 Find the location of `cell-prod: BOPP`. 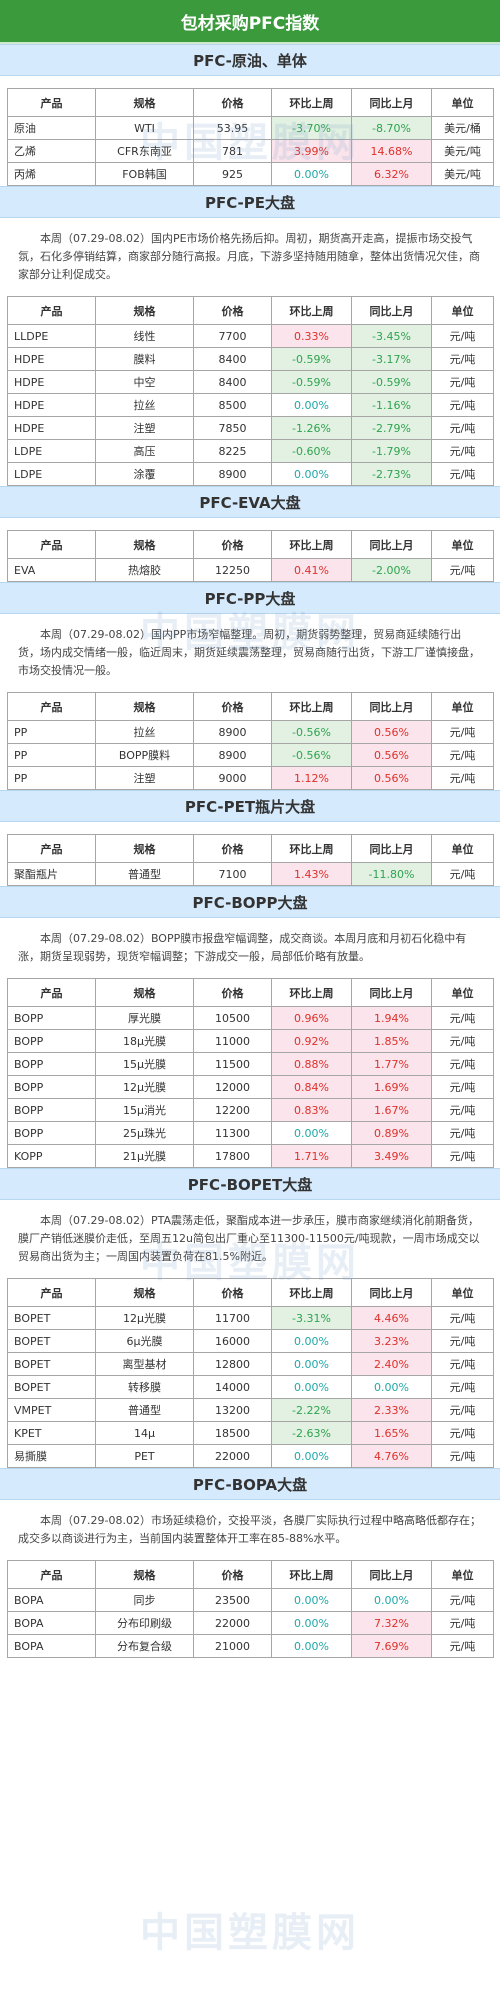

cell-prod: BOPP is located at coordinates (51, 1110).